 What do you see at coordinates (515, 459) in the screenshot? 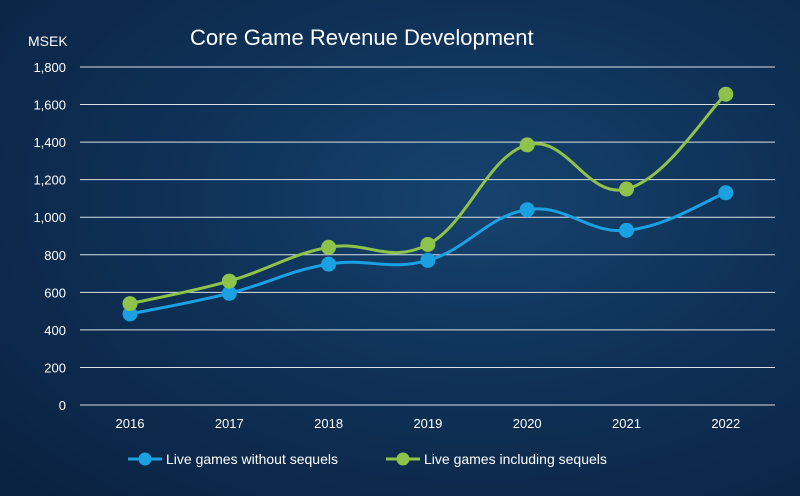
I see `legend-label: Live games including sequels` at bounding box center [515, 459].